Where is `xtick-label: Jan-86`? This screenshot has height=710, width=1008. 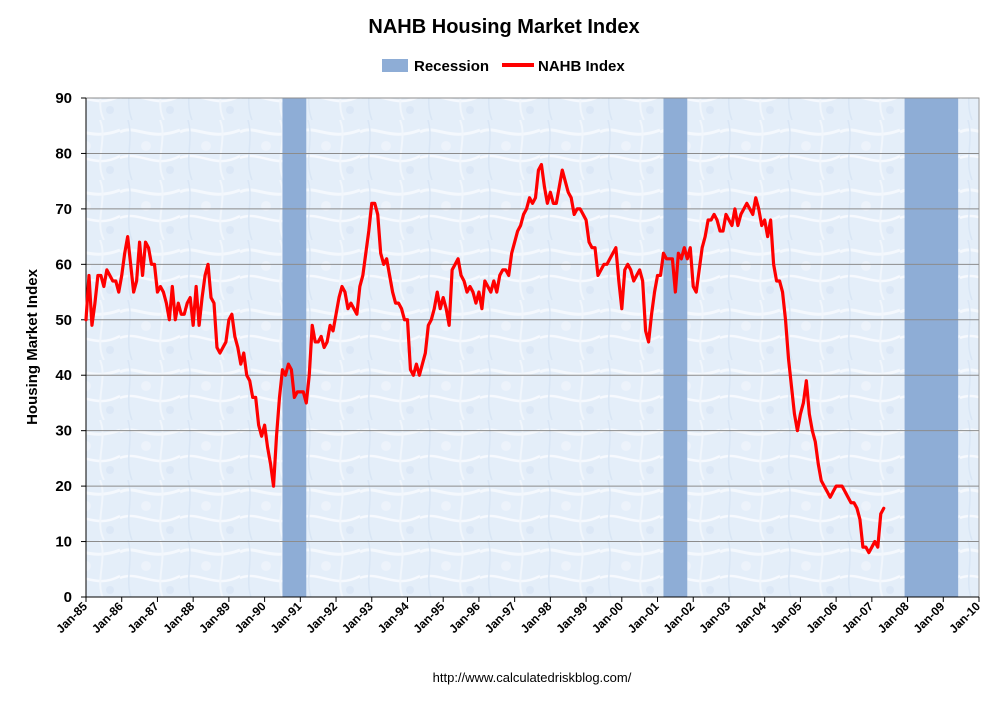
xtick-label: Jan-86 is located at coordinates (107, 617).